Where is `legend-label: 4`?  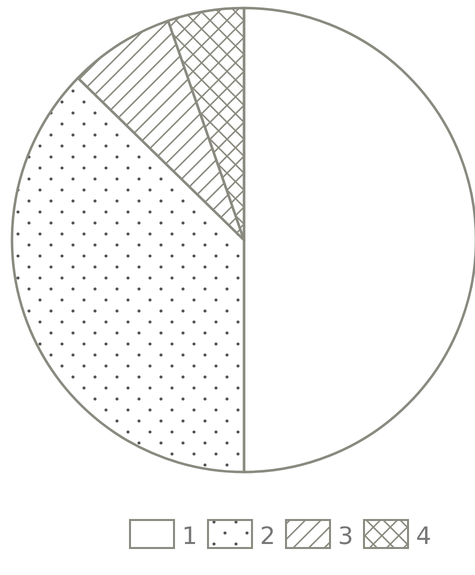 legend-label: 4 is located at coordinates (424, 536).